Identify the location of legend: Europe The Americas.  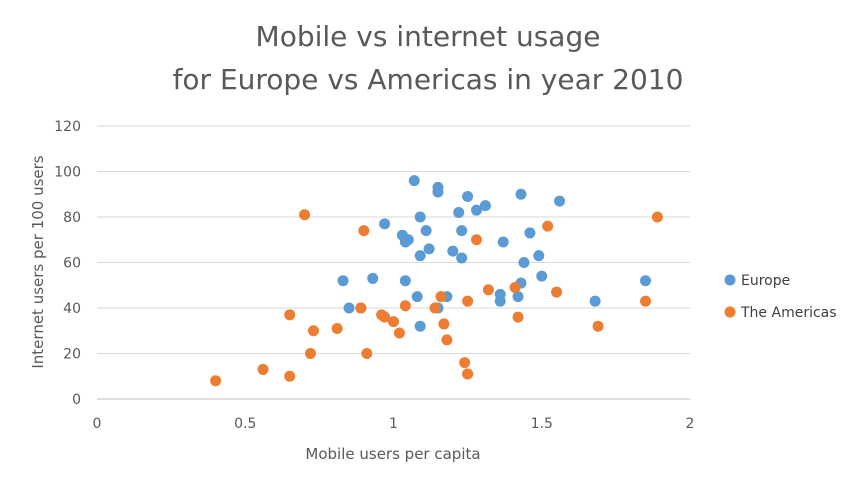
(780, 297).